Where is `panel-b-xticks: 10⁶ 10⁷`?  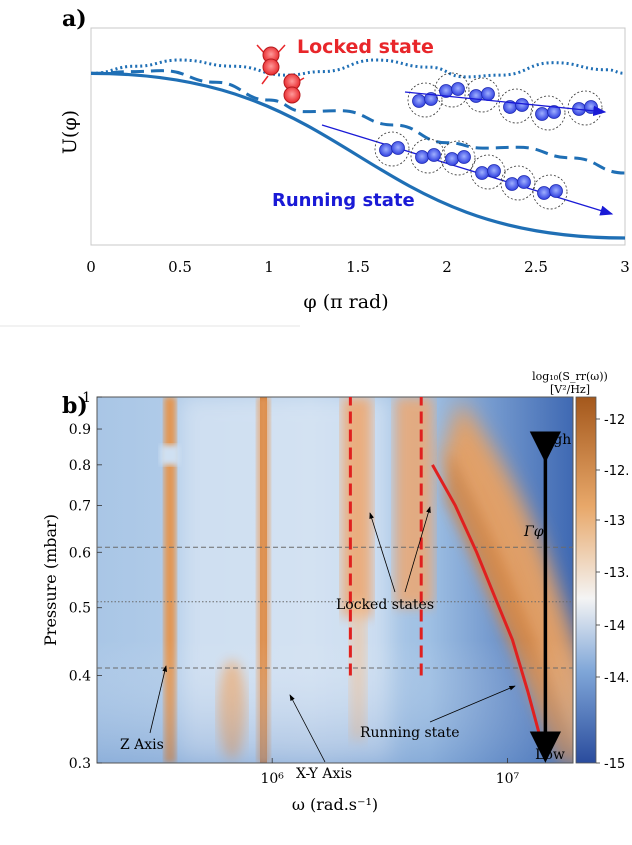
panel-b-xticks: 10⁶ 10⁷ is located at coordinates (390, 772).